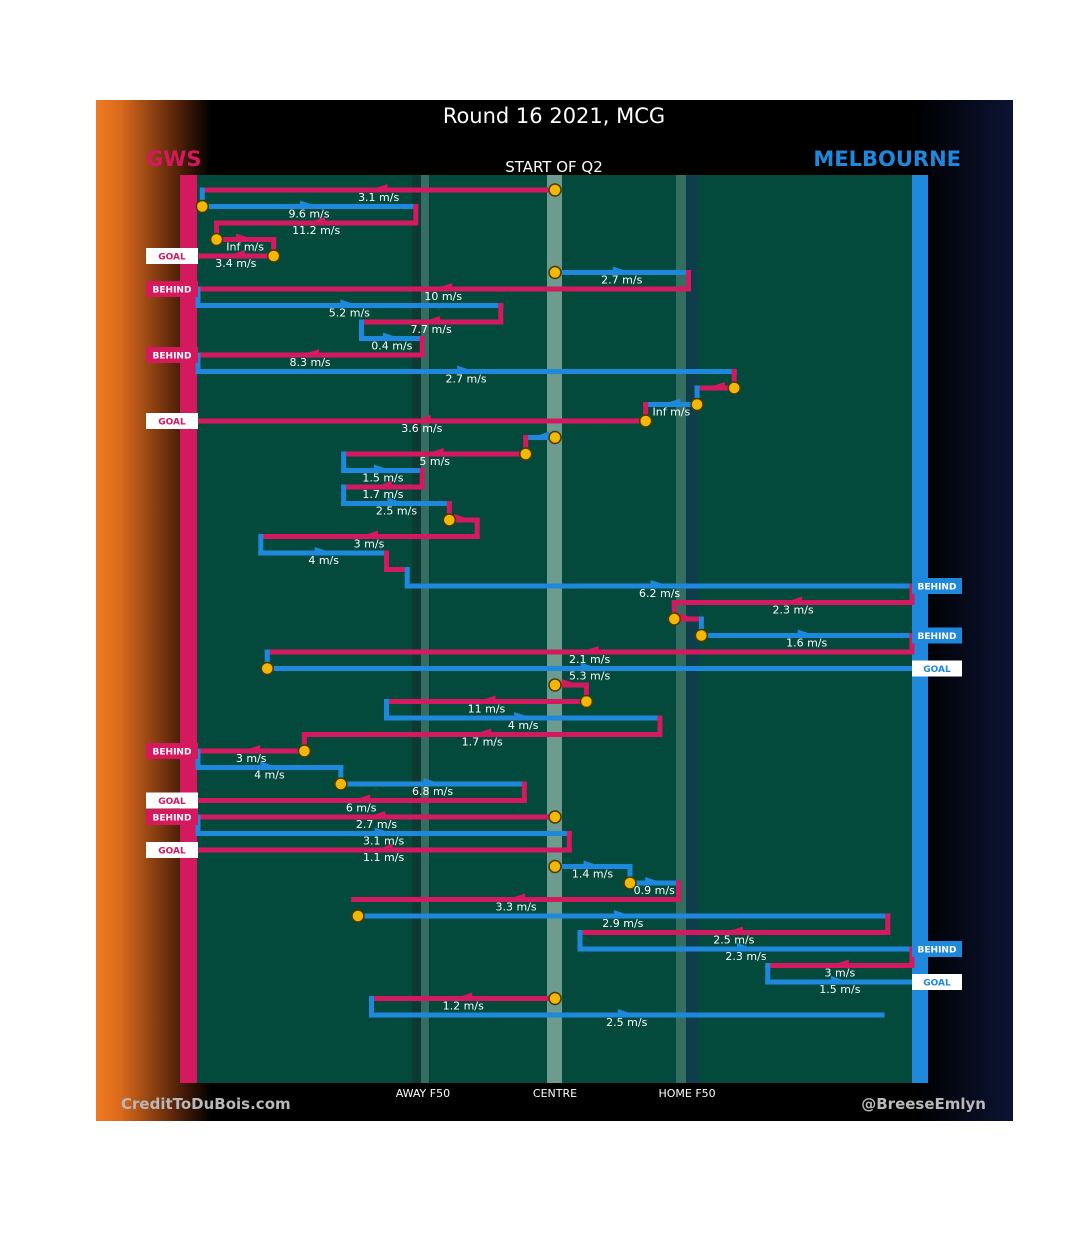 The width and height of the screenshot is (1080, 1235). Describe the element at coordinates (443, 296) in the screenshot. I see `speed-label: 10 m/s` at that location.